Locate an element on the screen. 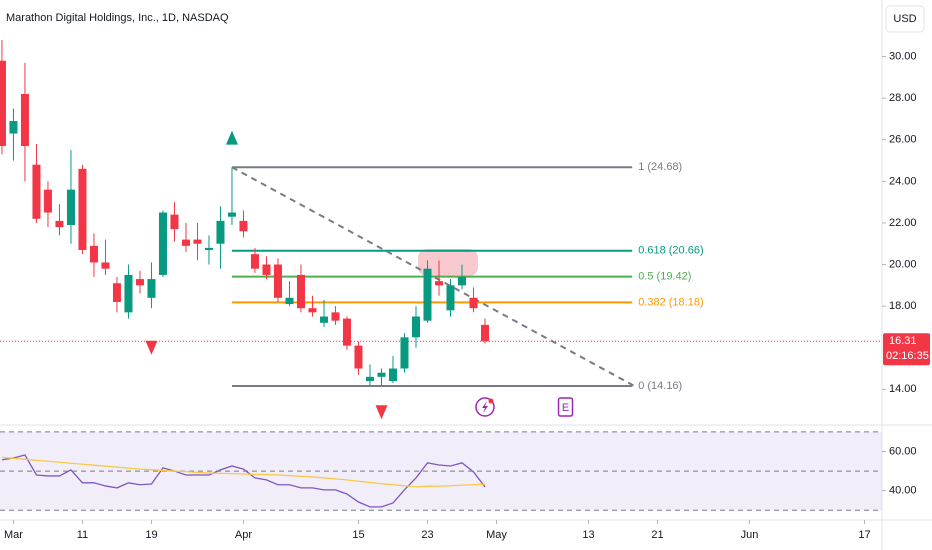 This screenshot has width=932, height=550. y-tick-label: 14.00 is located at coordinates (903, 389).